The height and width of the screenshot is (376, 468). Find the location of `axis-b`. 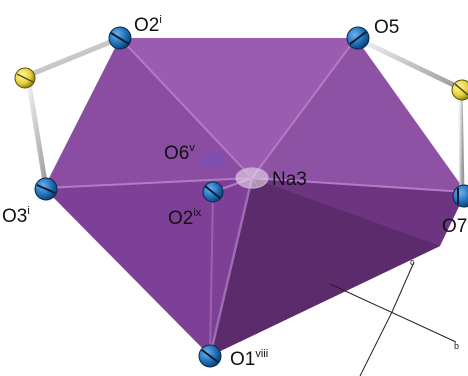

axis-b is located at coordinates (393, 313).